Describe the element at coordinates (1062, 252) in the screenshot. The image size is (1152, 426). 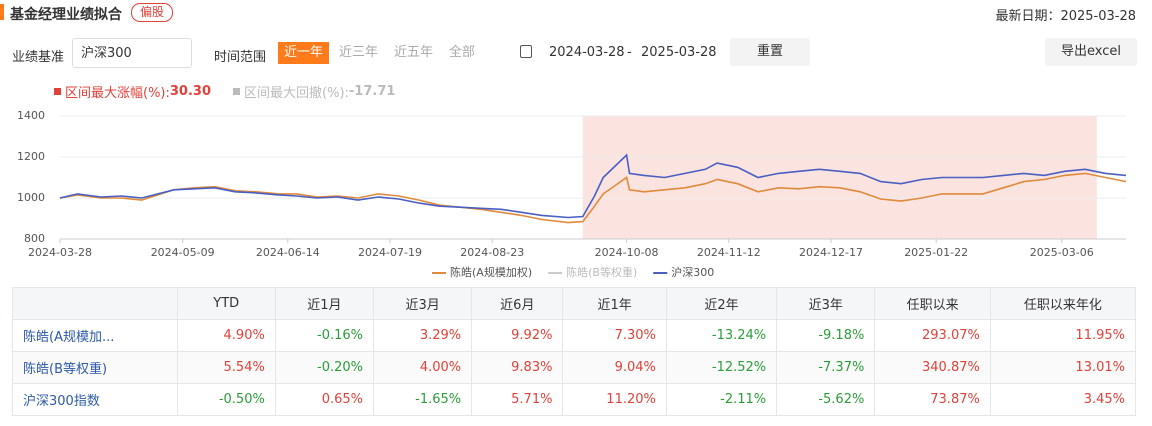
I see `x-tick-label: 2025-03-06` at that location.